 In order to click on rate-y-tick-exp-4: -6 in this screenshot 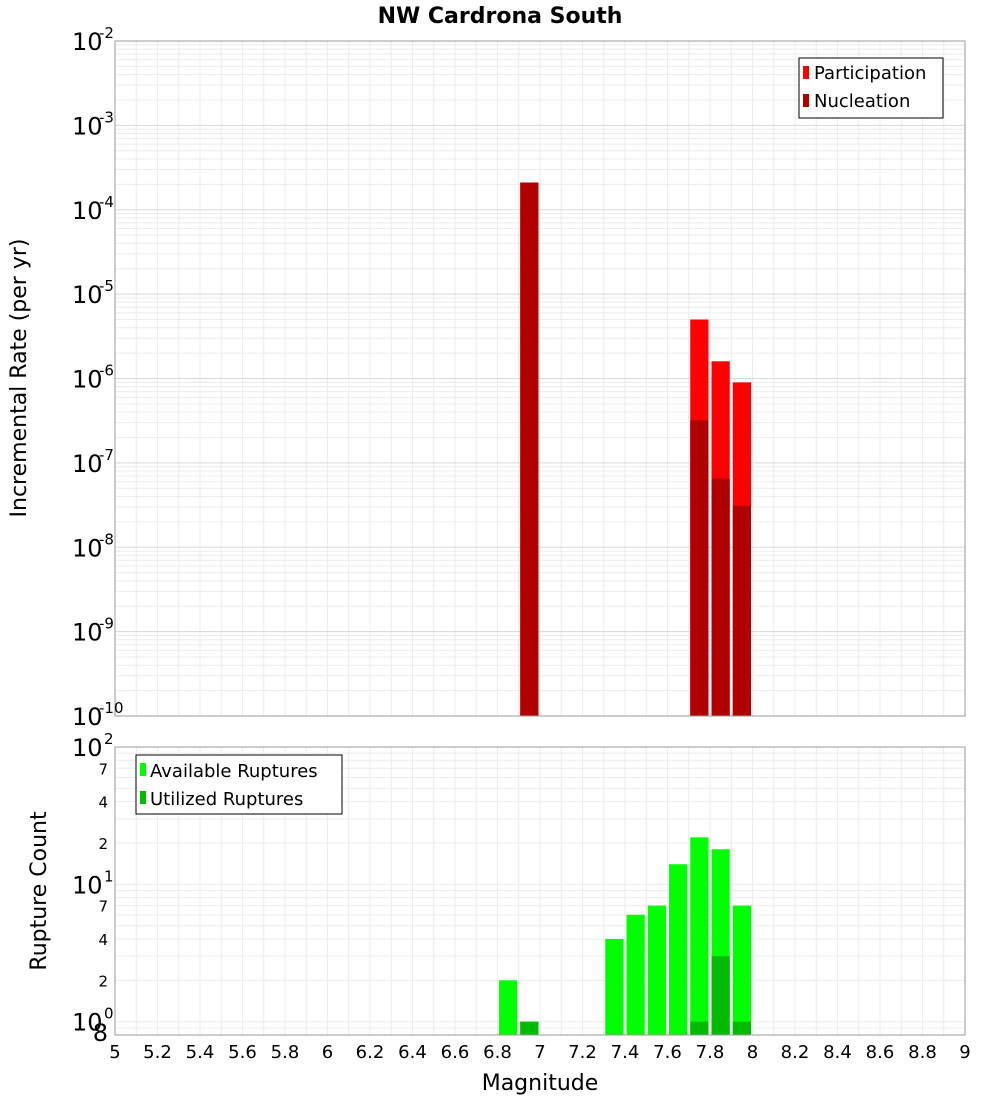, I will do `click(106, 371)`.